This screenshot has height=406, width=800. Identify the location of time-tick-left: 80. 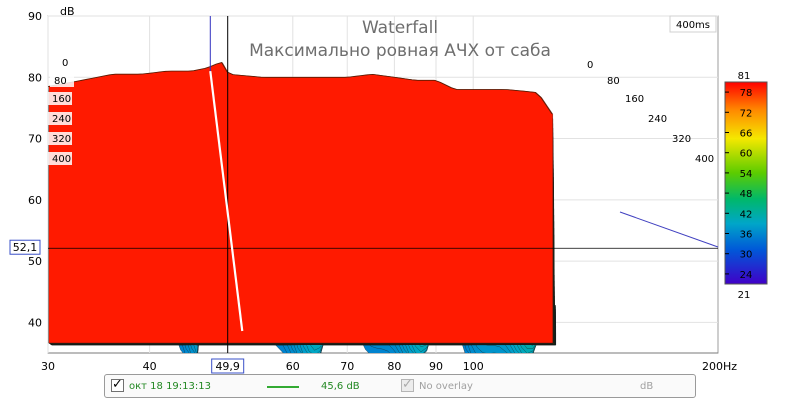
(60, 81).